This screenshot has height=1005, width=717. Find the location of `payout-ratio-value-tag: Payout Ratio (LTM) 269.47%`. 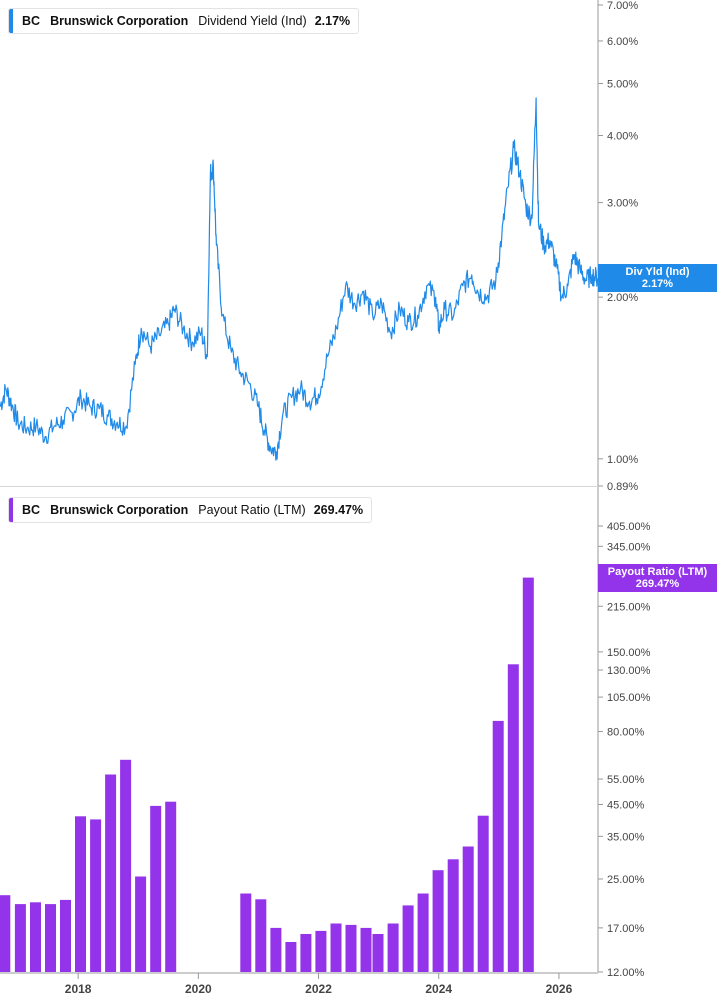

payout-ratio-value-tag: Payout Ratio (LTM) 269.47% is located at coordinates (657, 578).